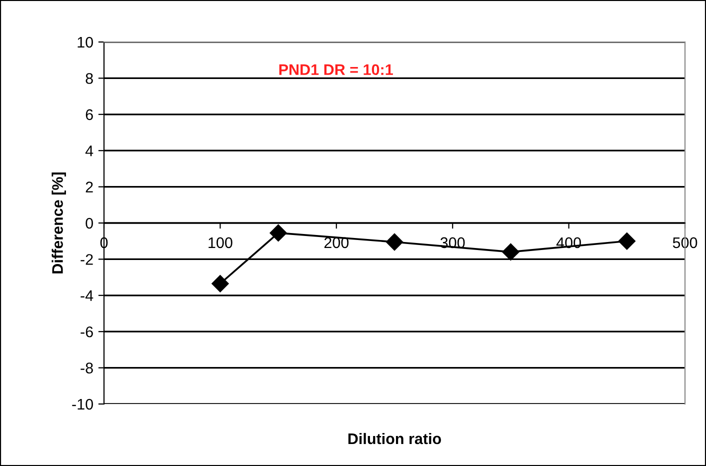  I want to click on y-tick-label: 4, so click(89, 151).